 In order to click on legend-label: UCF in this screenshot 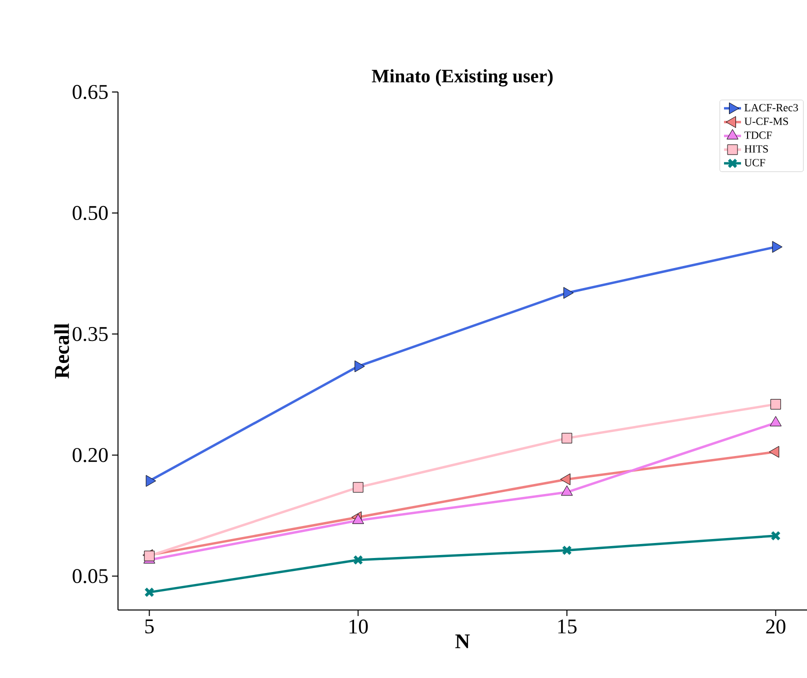, I will do `click(755, 162)`.